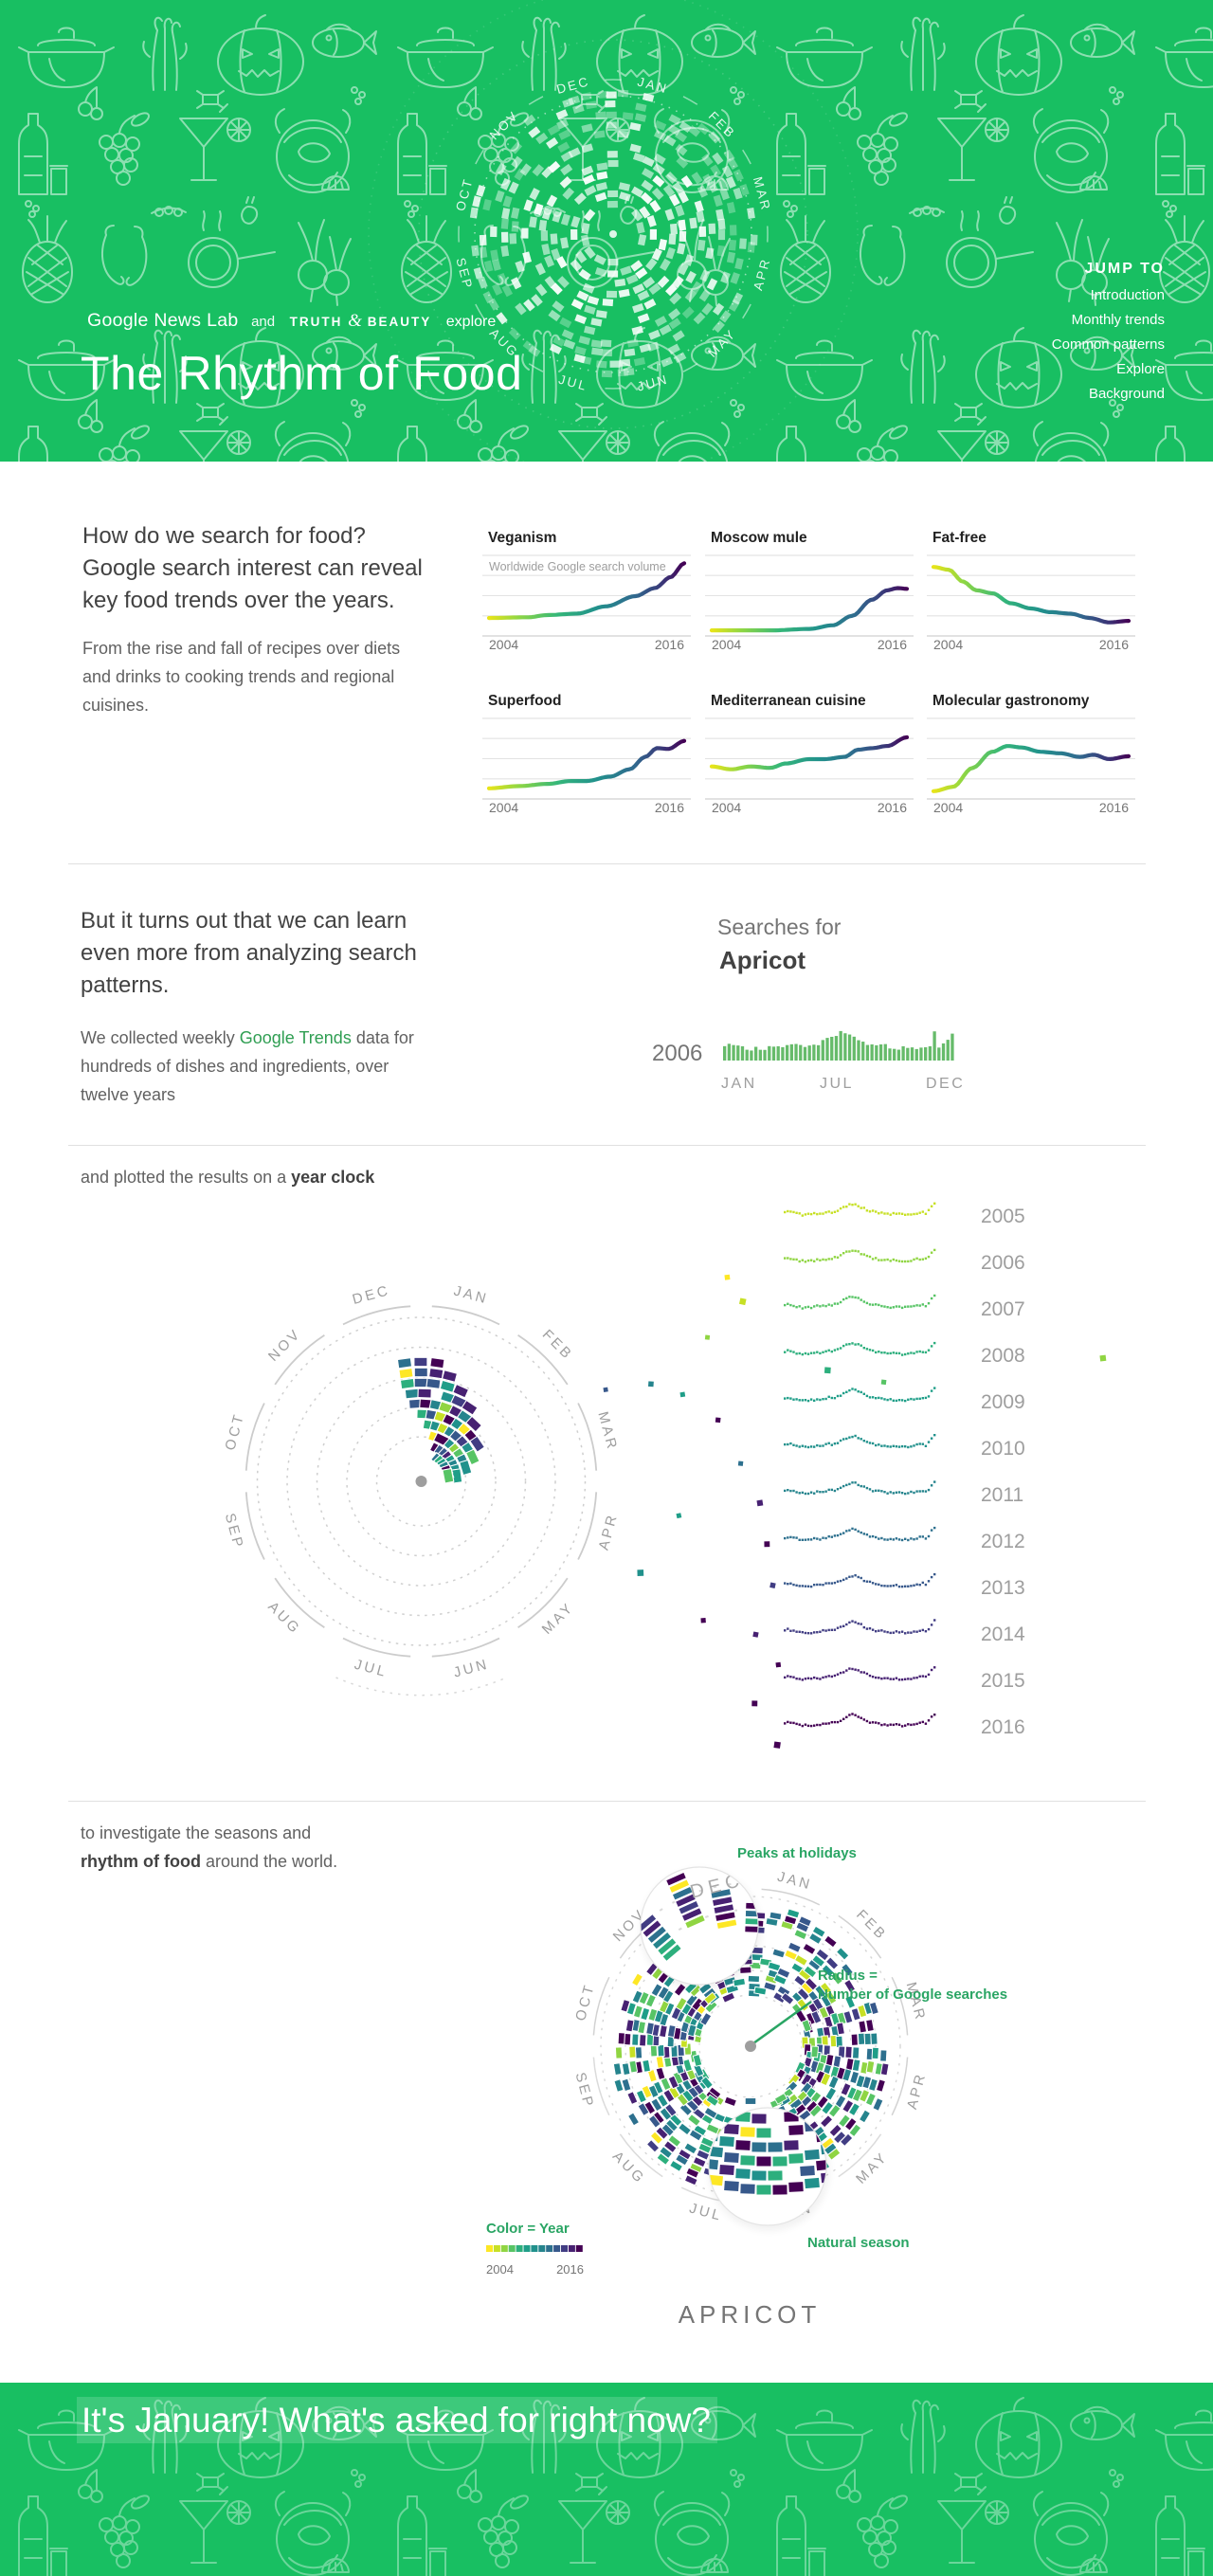 The height and width of the screenshot is (2576, 1213). I want to click on svg-text: Veganism, so click(522, 538).